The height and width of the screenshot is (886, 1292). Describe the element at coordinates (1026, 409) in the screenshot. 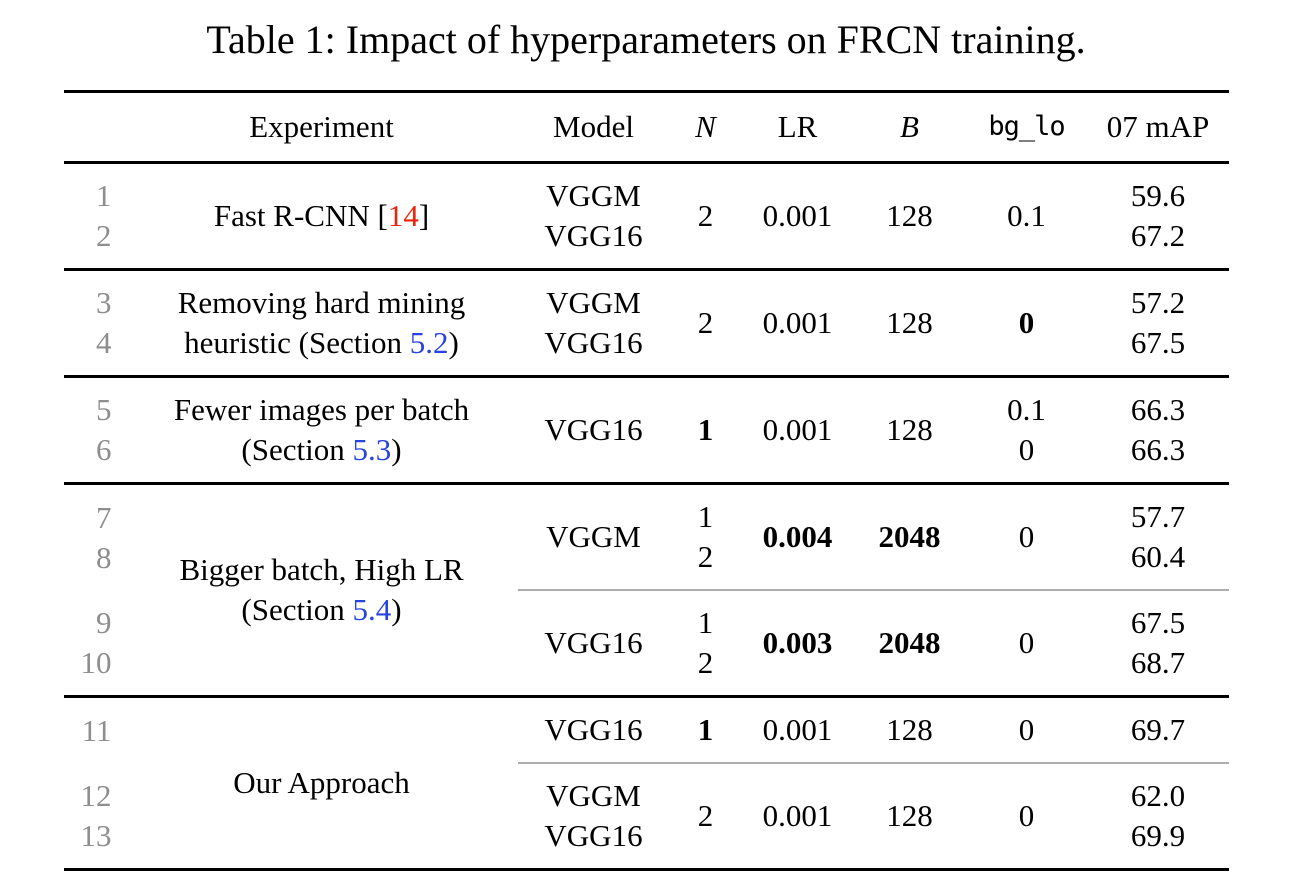

I see `bglo-value: 0.1` at that location.